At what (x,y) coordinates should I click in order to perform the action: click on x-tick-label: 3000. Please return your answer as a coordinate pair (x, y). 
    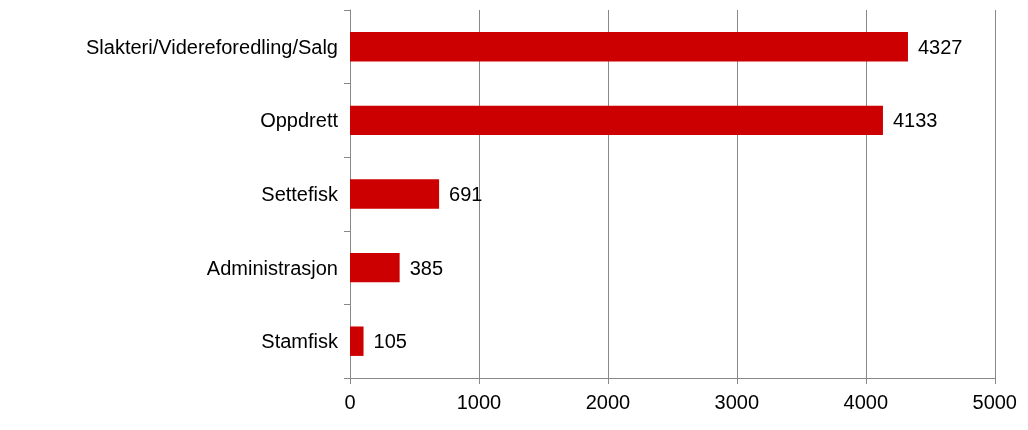
    Looking at the image, I should click on (737, 402).